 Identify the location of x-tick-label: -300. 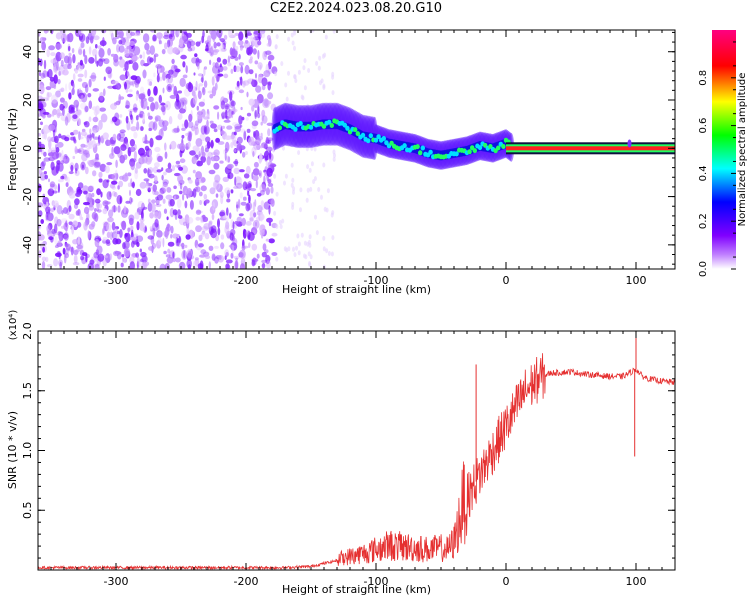
(116, 581).